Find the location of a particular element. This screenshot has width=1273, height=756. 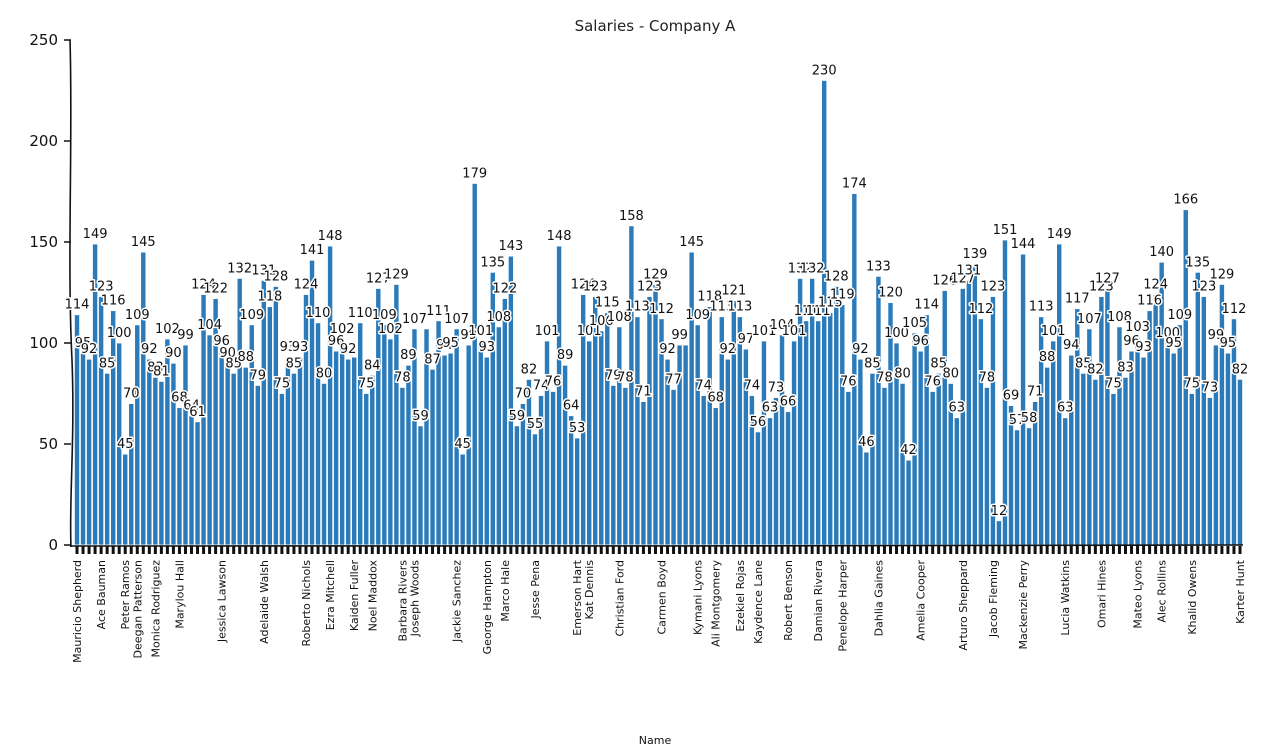

x-tick-label: Emerson Hart is located at coordinates (577, 597).